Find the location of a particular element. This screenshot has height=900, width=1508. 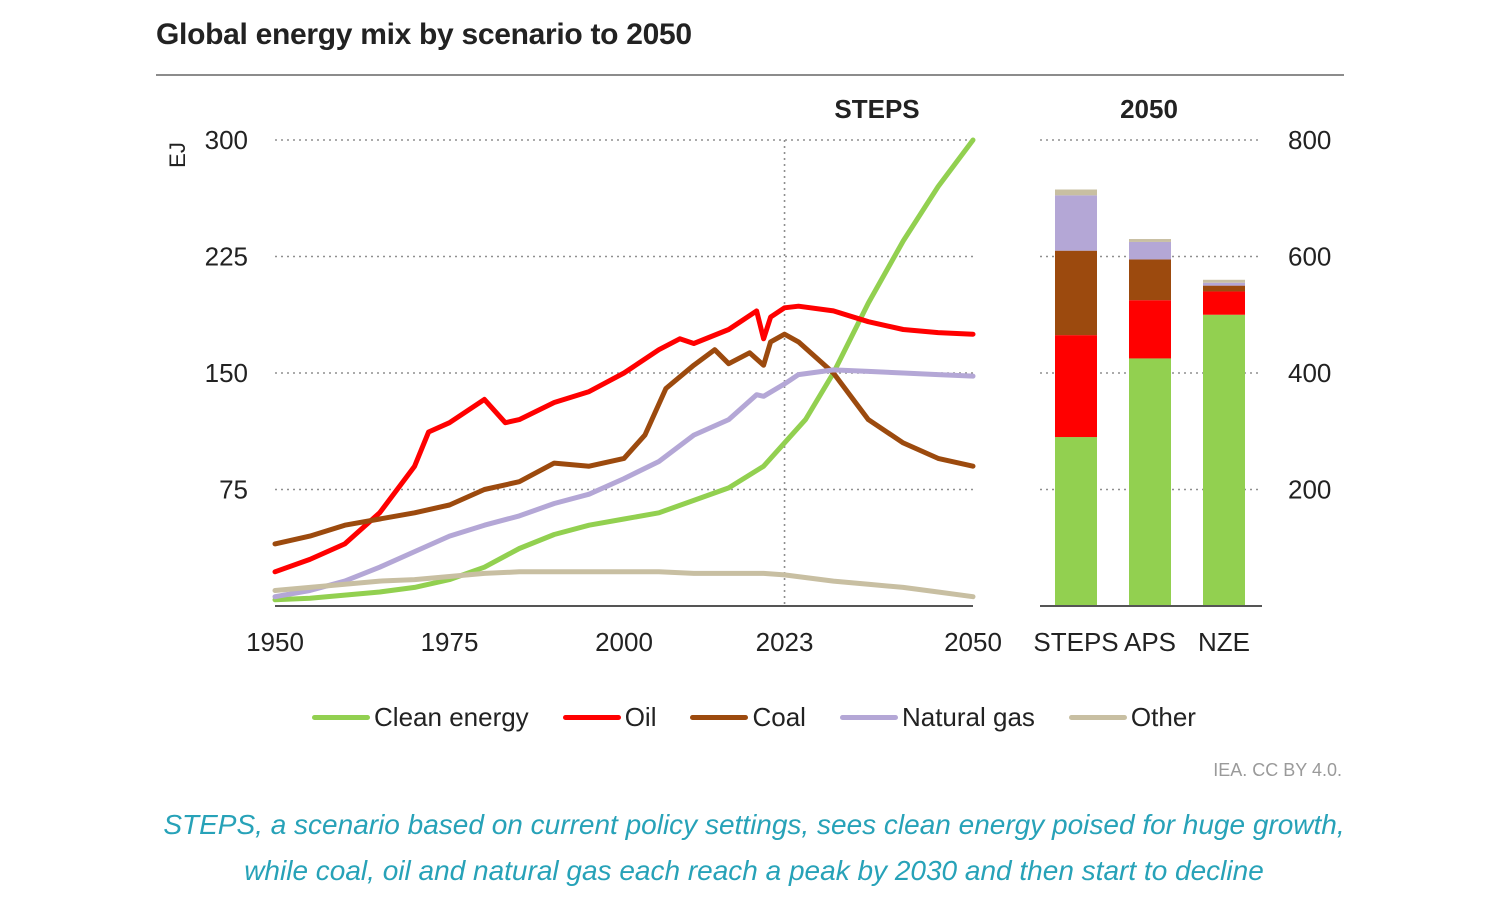

bar-segment-nze-oil is located at coordinates (1224, 303).